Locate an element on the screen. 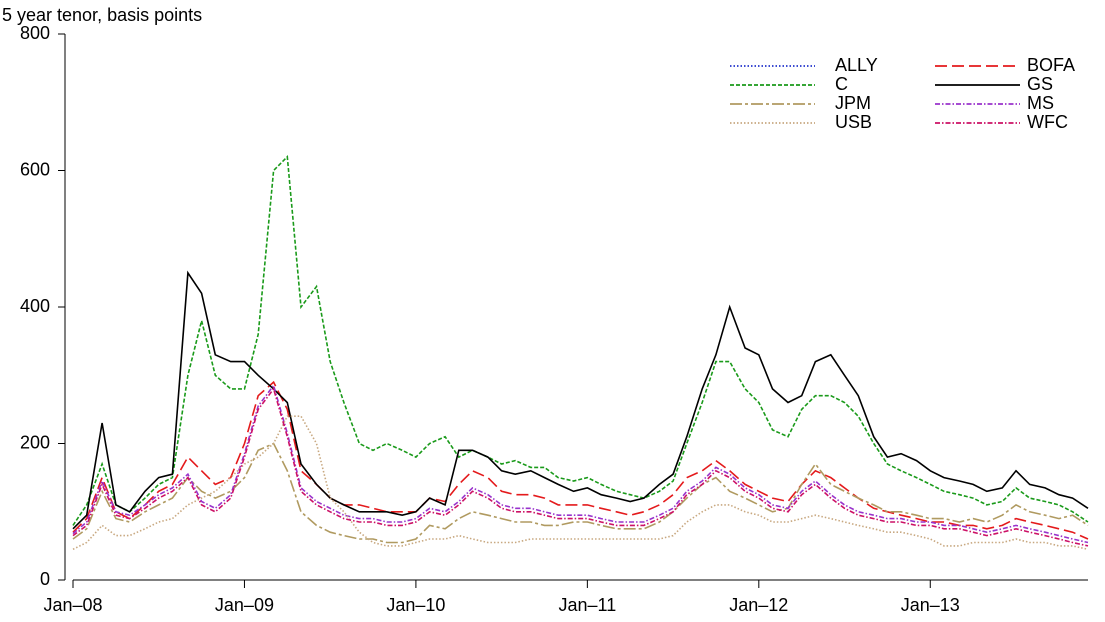  x-tick-label: Jan–12 is located at coordinates (758, 605).